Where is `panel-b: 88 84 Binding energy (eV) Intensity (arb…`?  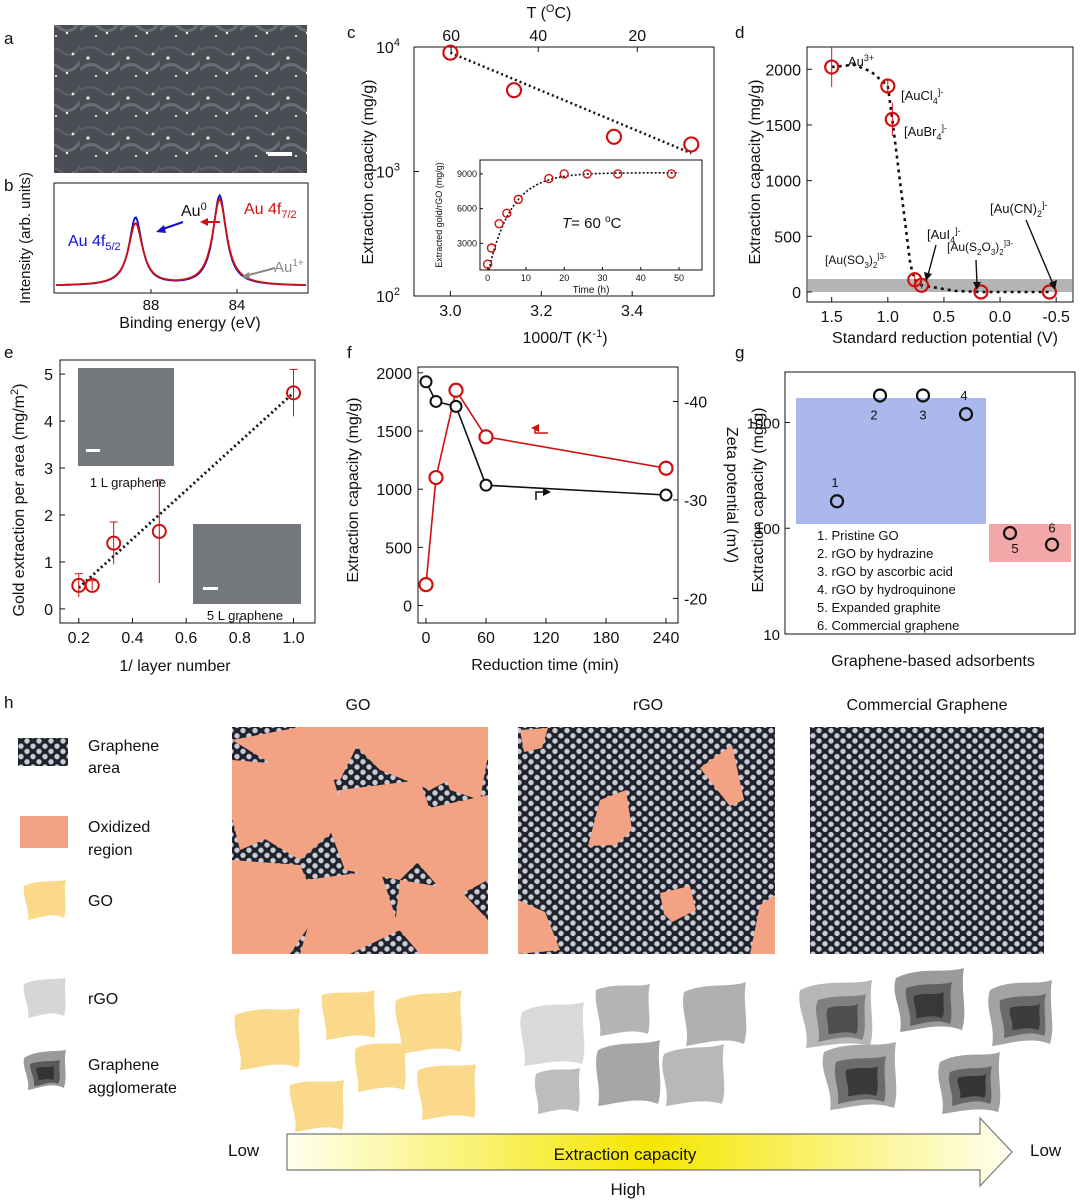 panel-b: 88 84 Binding energy (eV) Intensity (arb… is located at coordinates (163, 252).